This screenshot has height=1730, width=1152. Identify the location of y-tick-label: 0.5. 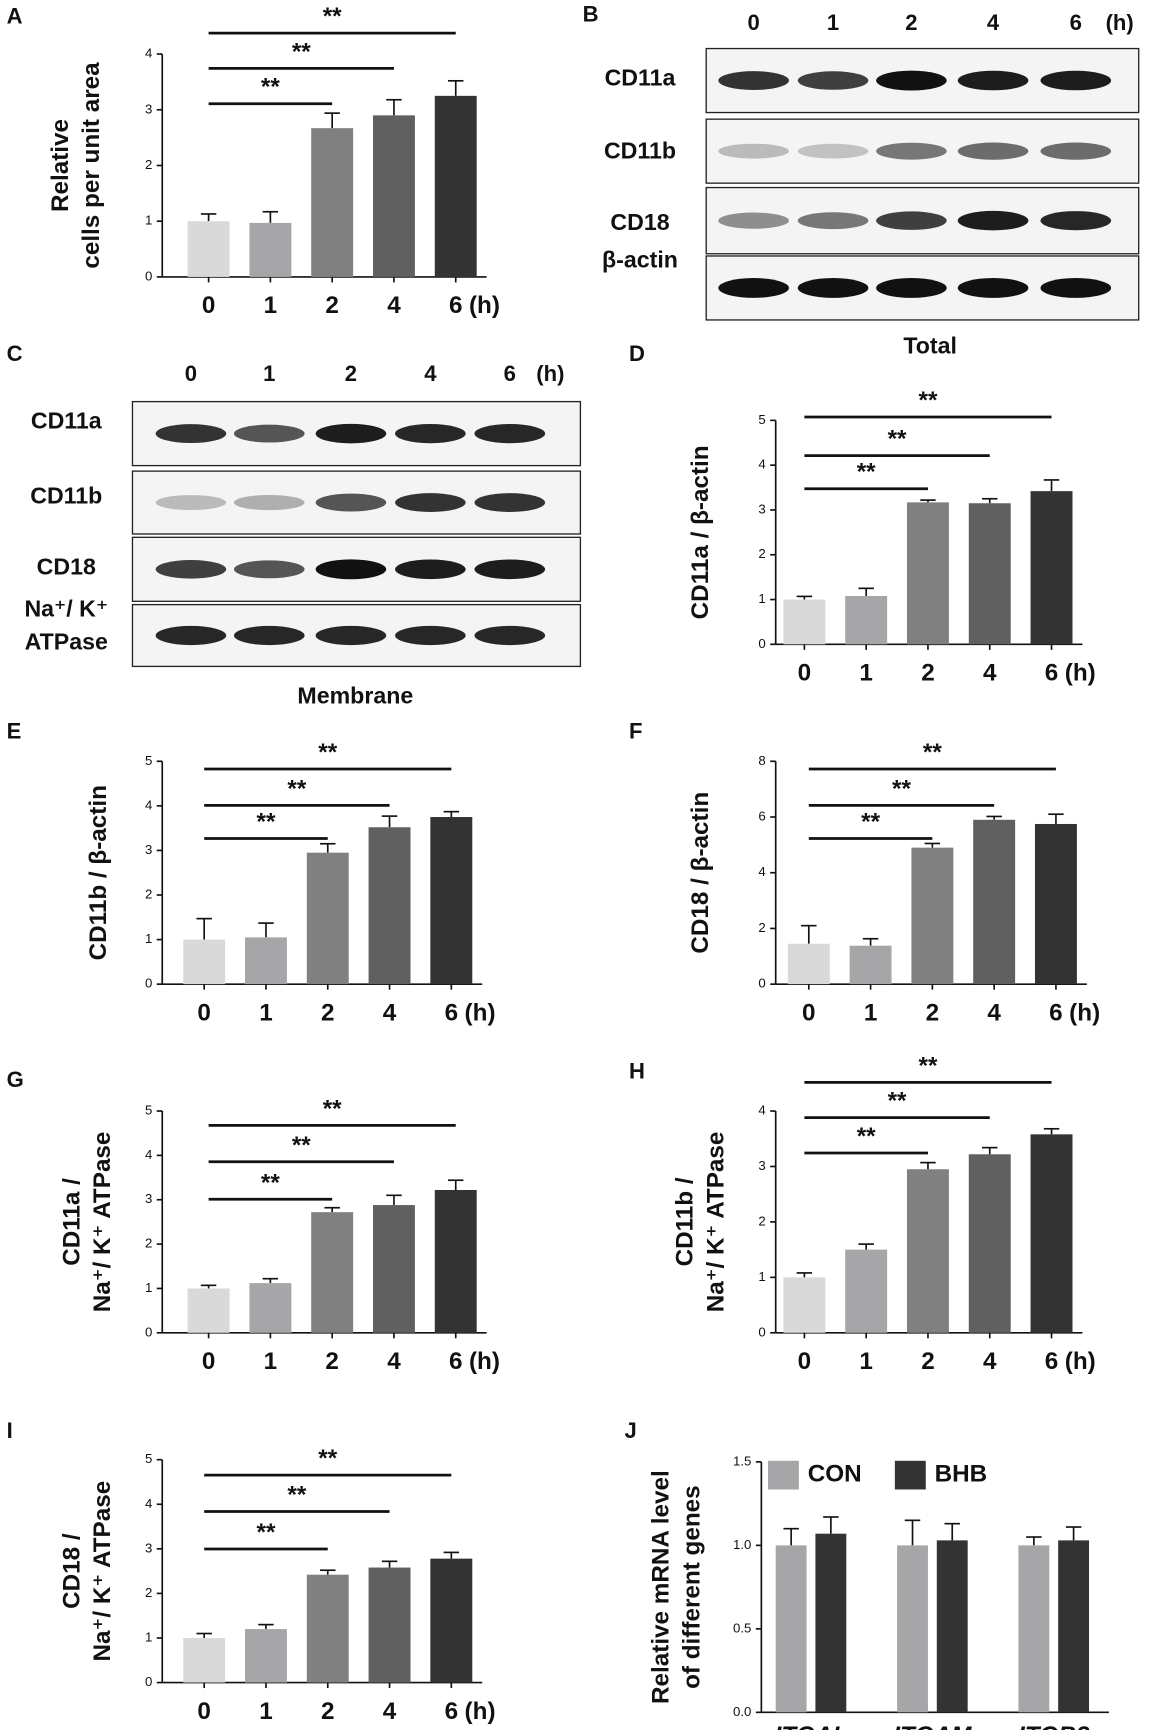
(742, 1627).